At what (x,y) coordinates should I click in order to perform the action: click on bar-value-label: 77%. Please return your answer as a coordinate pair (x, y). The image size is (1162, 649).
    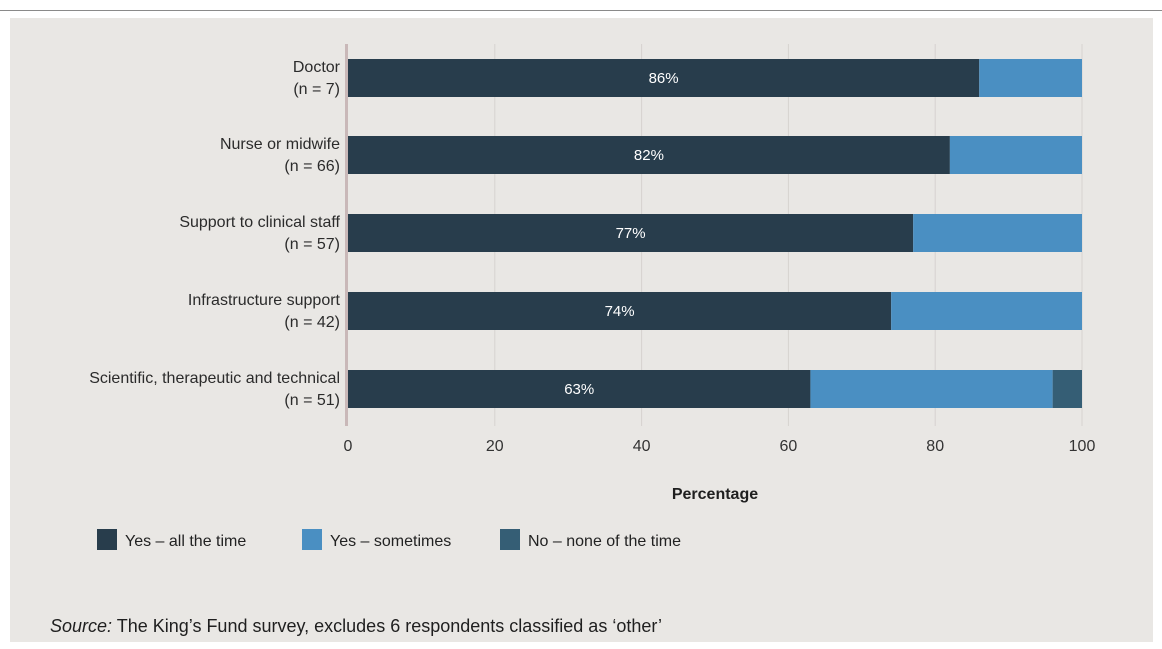
    Looking at the image, I should click on (631, 233).